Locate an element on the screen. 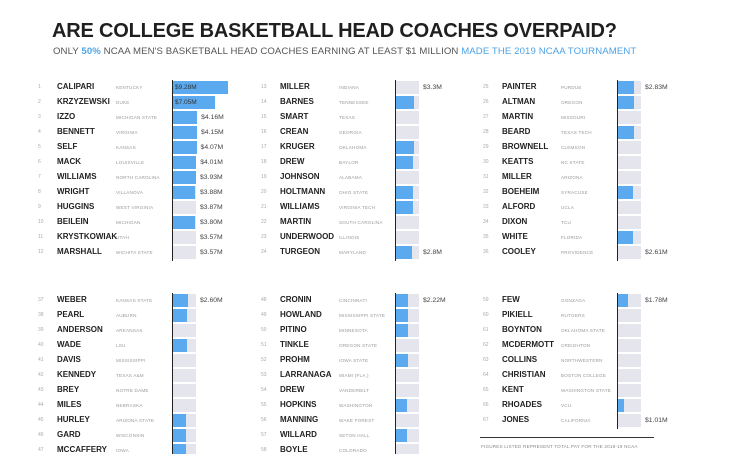 This screenshot has height=454, width=736. coach-name: WILLIAMS is located at coordinates (300, 206).